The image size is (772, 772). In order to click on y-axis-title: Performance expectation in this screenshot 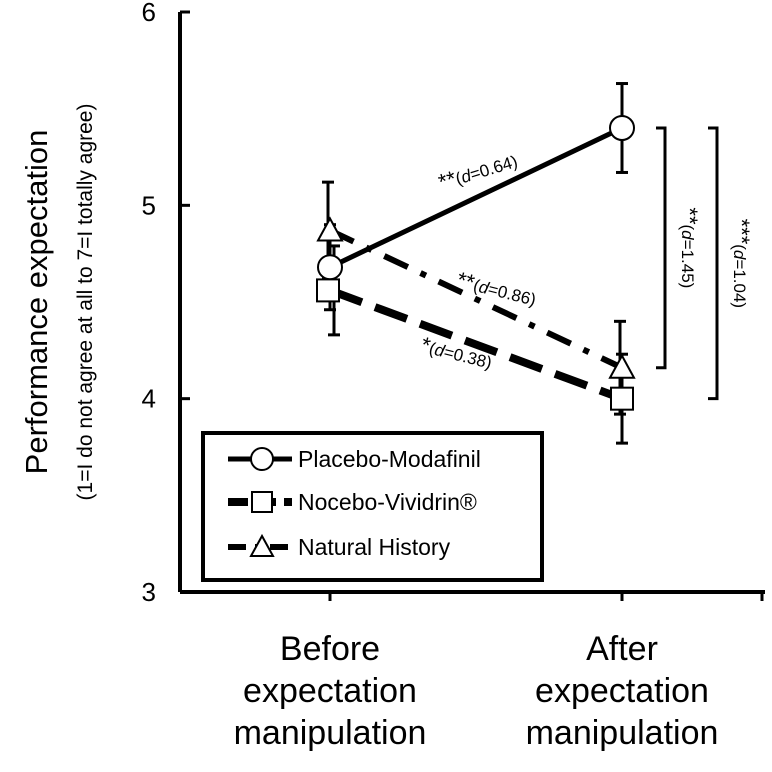, I will do `click(36, 302)`.